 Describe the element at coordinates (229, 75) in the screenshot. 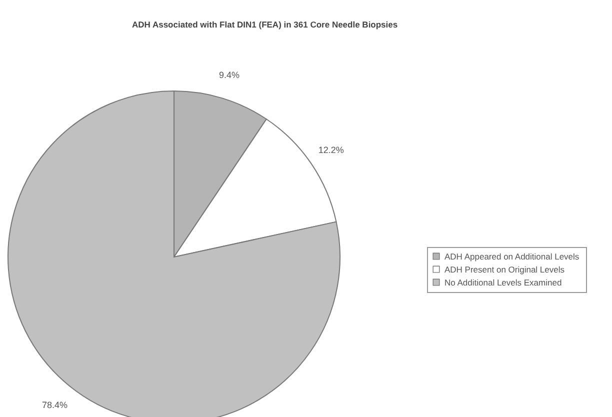

I see `data-label: 9.4%` at that location.